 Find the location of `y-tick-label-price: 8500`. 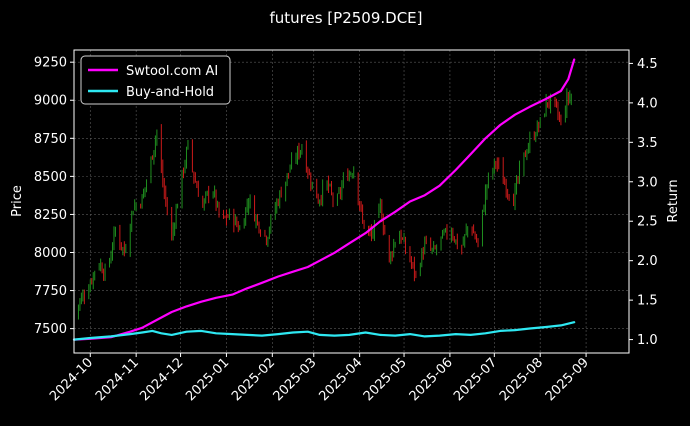

y-tick-label-price: 8500 is located at coordinates (50, 177).